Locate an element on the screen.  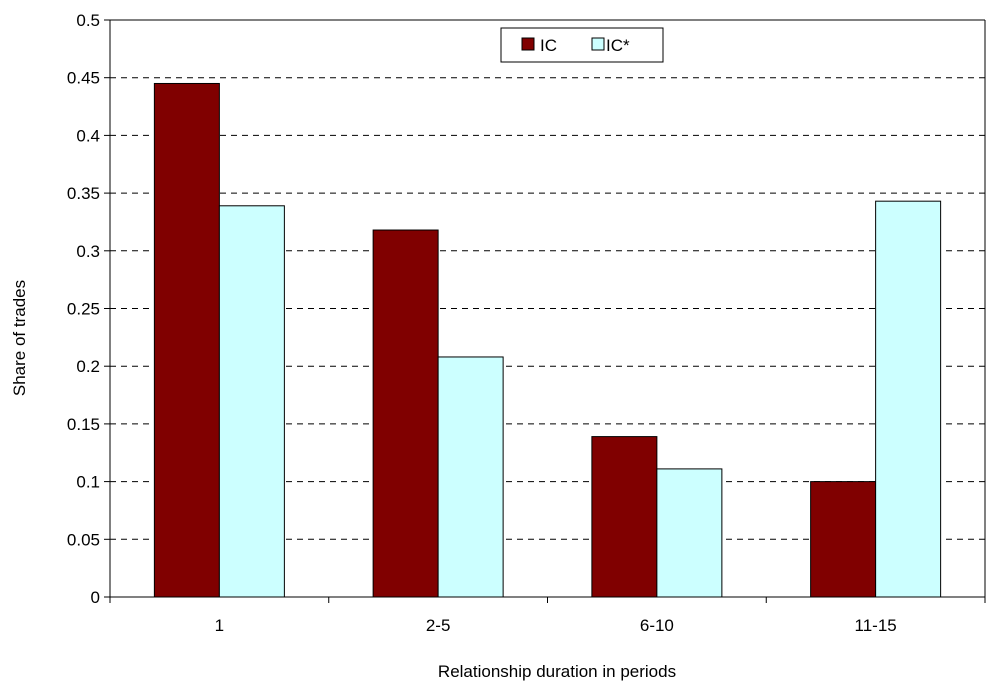
legend-label-ic-star: IC* is located at coordinates (618, 45).